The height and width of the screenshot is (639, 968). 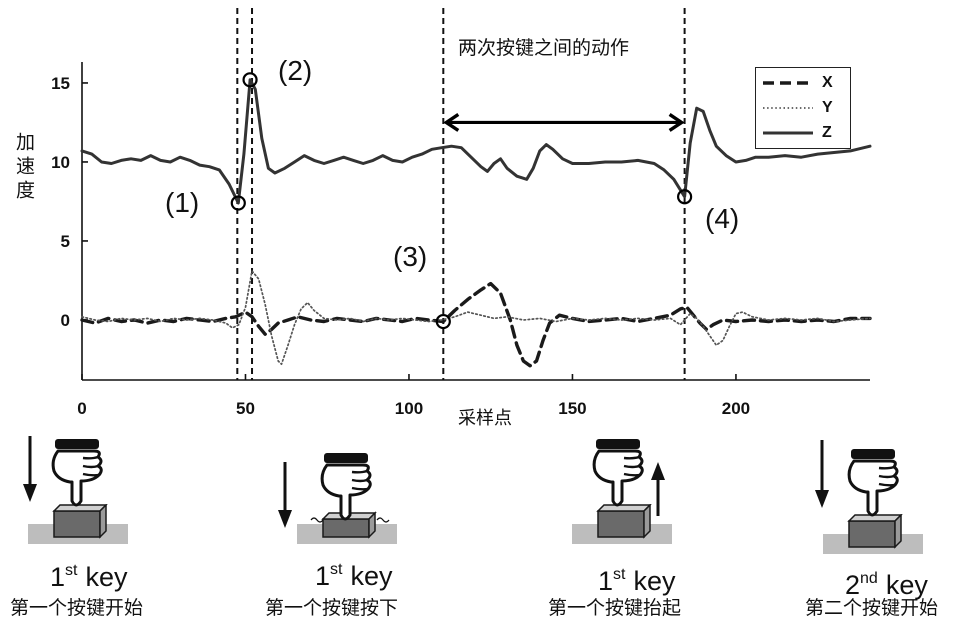 What do you see at coordinates (827, 82) in the screenshot?
I see `legend-label-x: X` at bounding box center [827, 82].